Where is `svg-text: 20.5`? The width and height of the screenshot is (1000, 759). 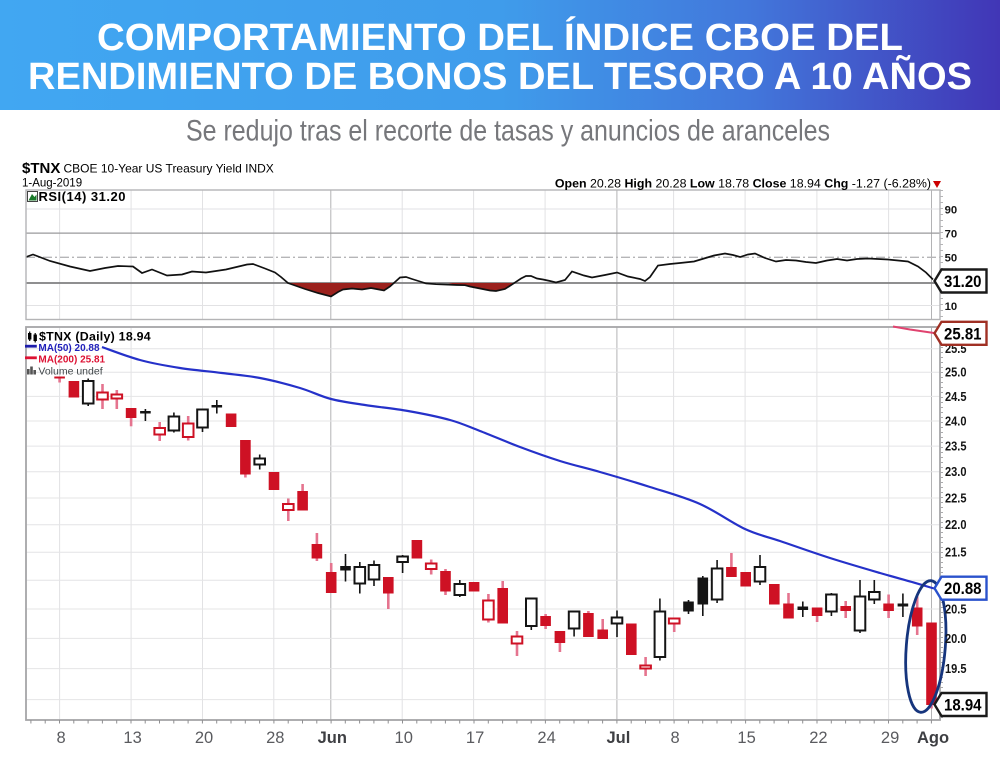
svg-text: 20.5 is located at coordinates (956, 608).